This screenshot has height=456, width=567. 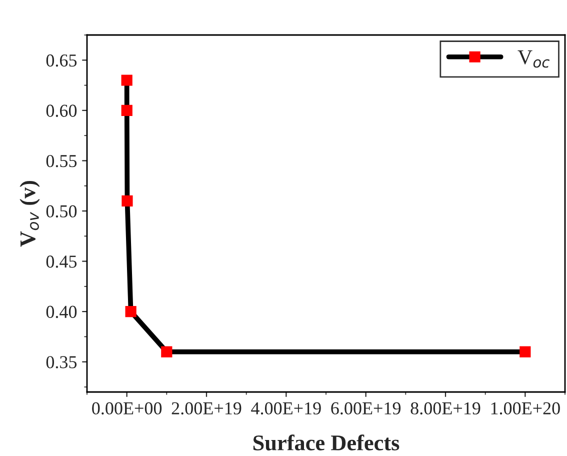 I want to click on x-tick-label: 8.00E+19, so click(x=445, y=408).